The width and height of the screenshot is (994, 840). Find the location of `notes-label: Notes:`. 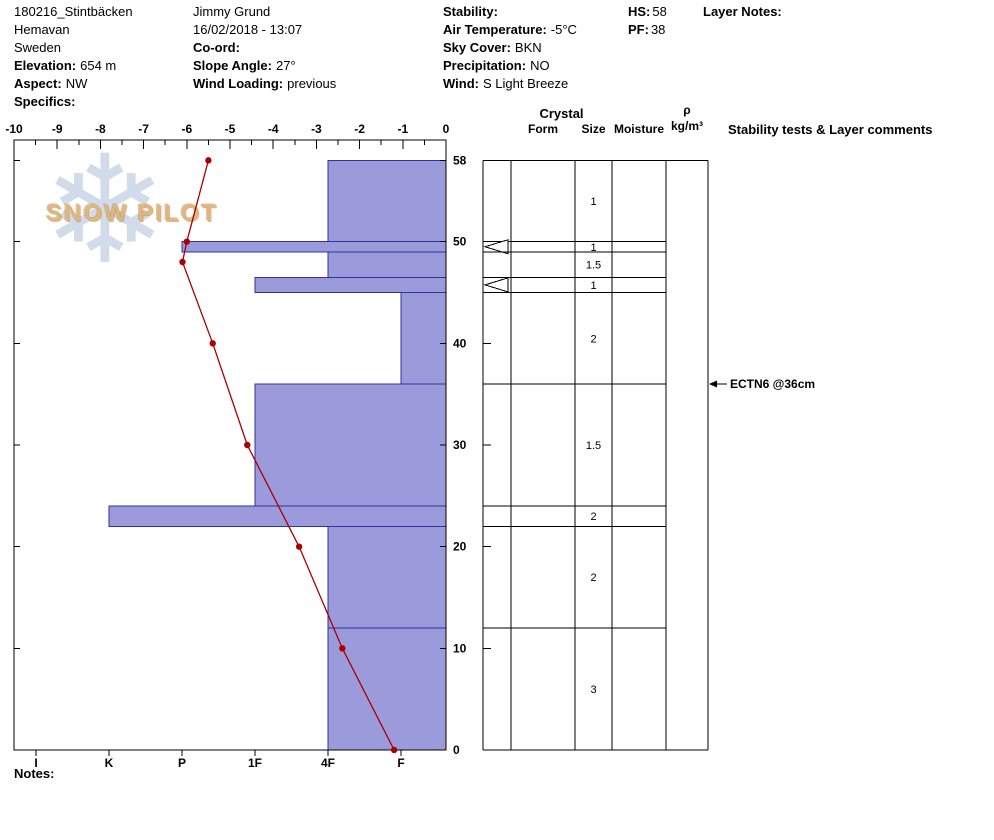

notes-label: Notes: is located at coordinates (34, 773).